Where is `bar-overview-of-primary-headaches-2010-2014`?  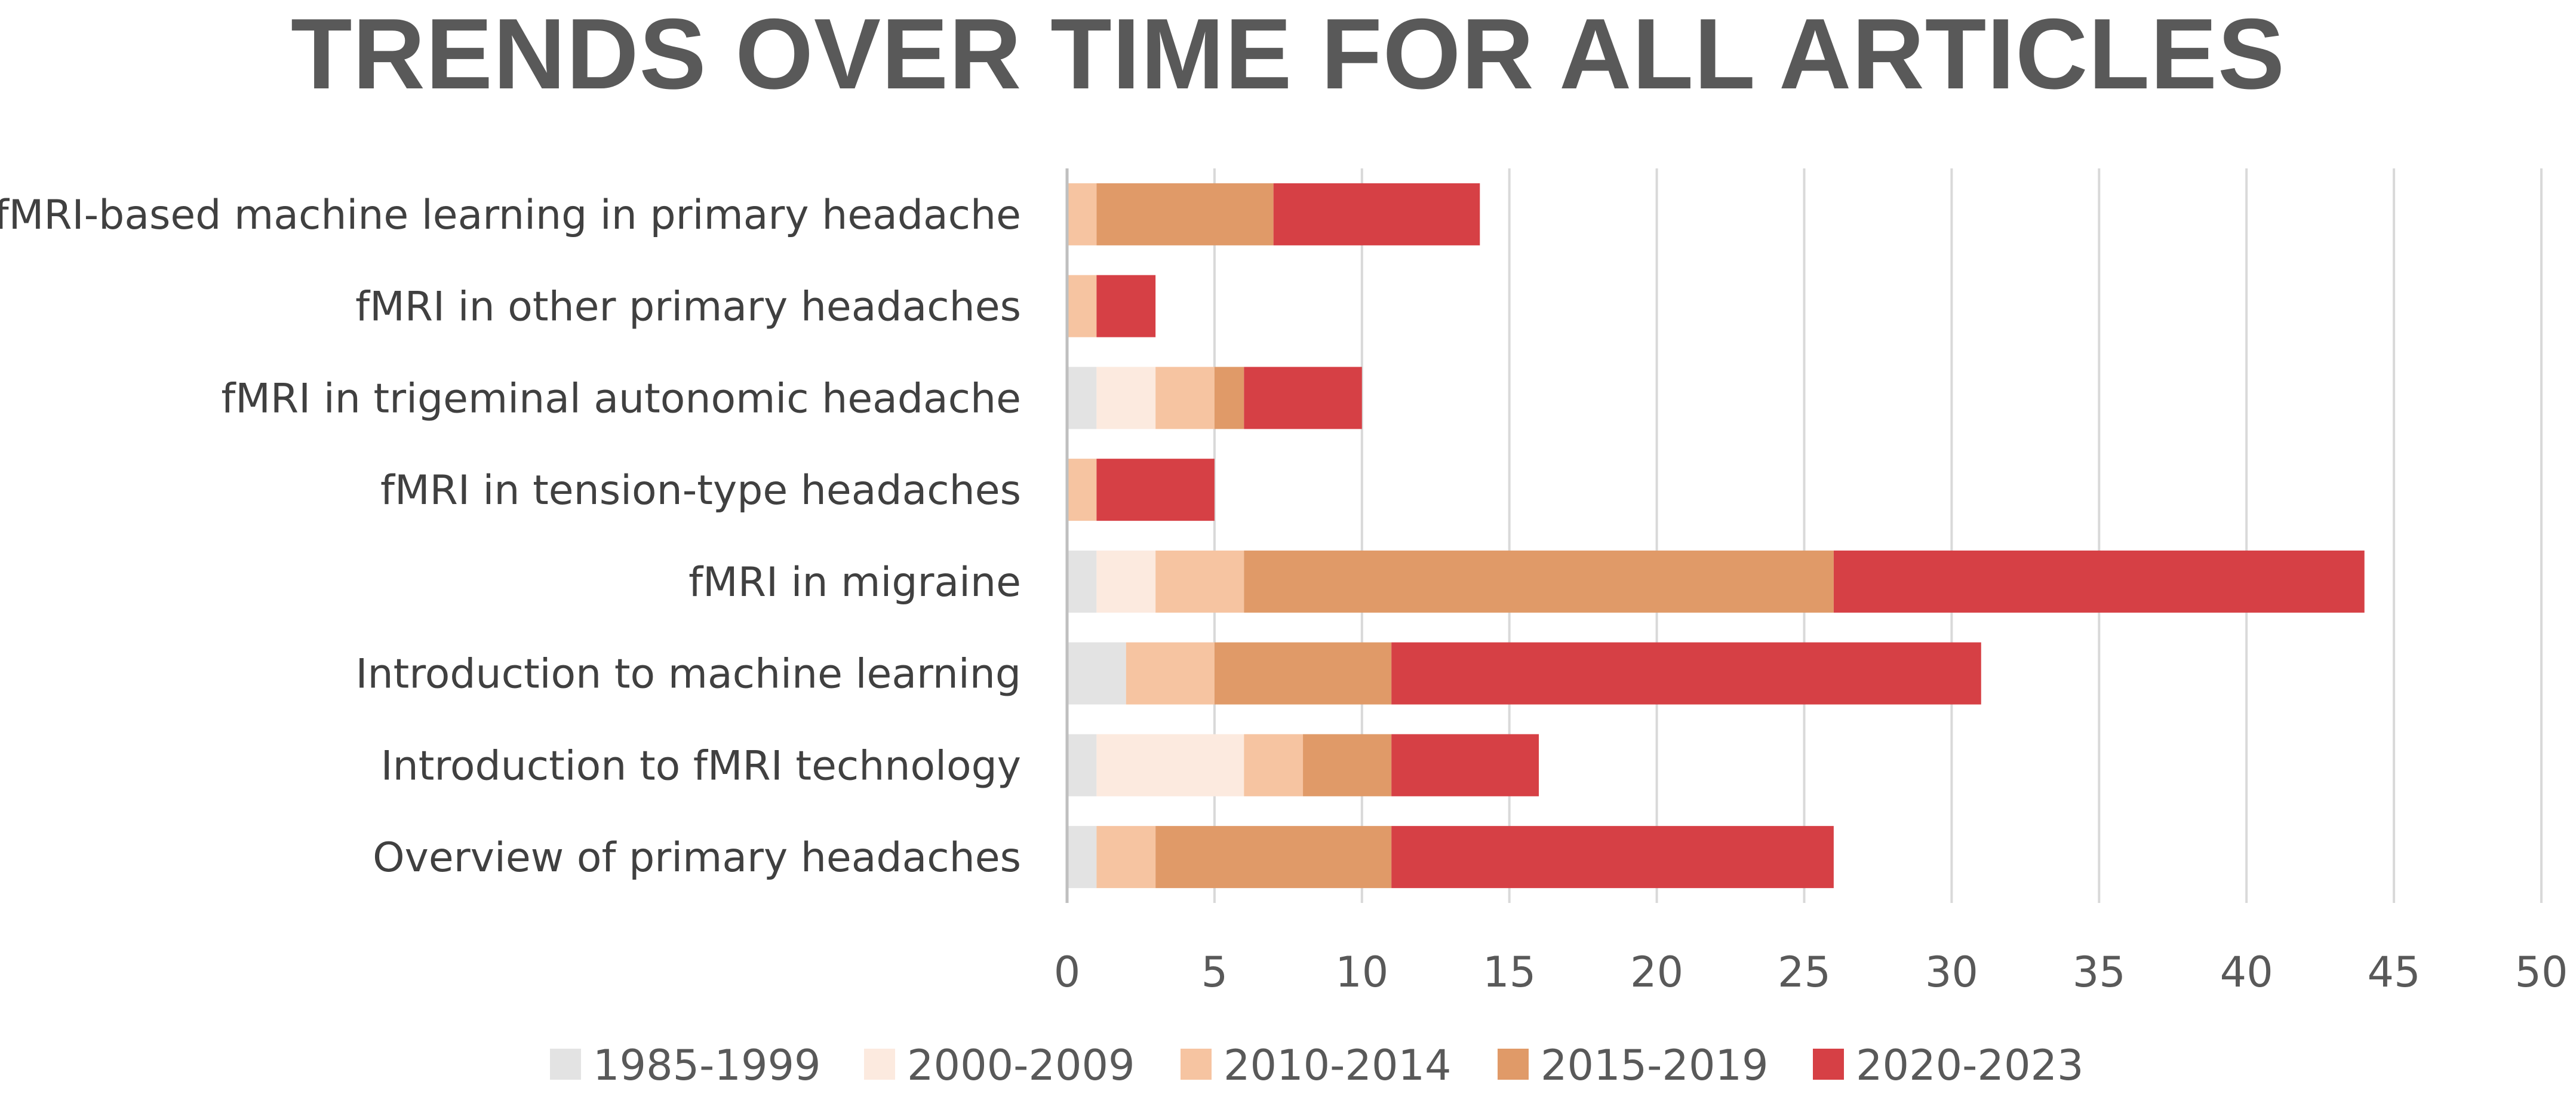 bar-overview-of-primary-headaches-2010-2014 is located at coordinates (1126, 857).